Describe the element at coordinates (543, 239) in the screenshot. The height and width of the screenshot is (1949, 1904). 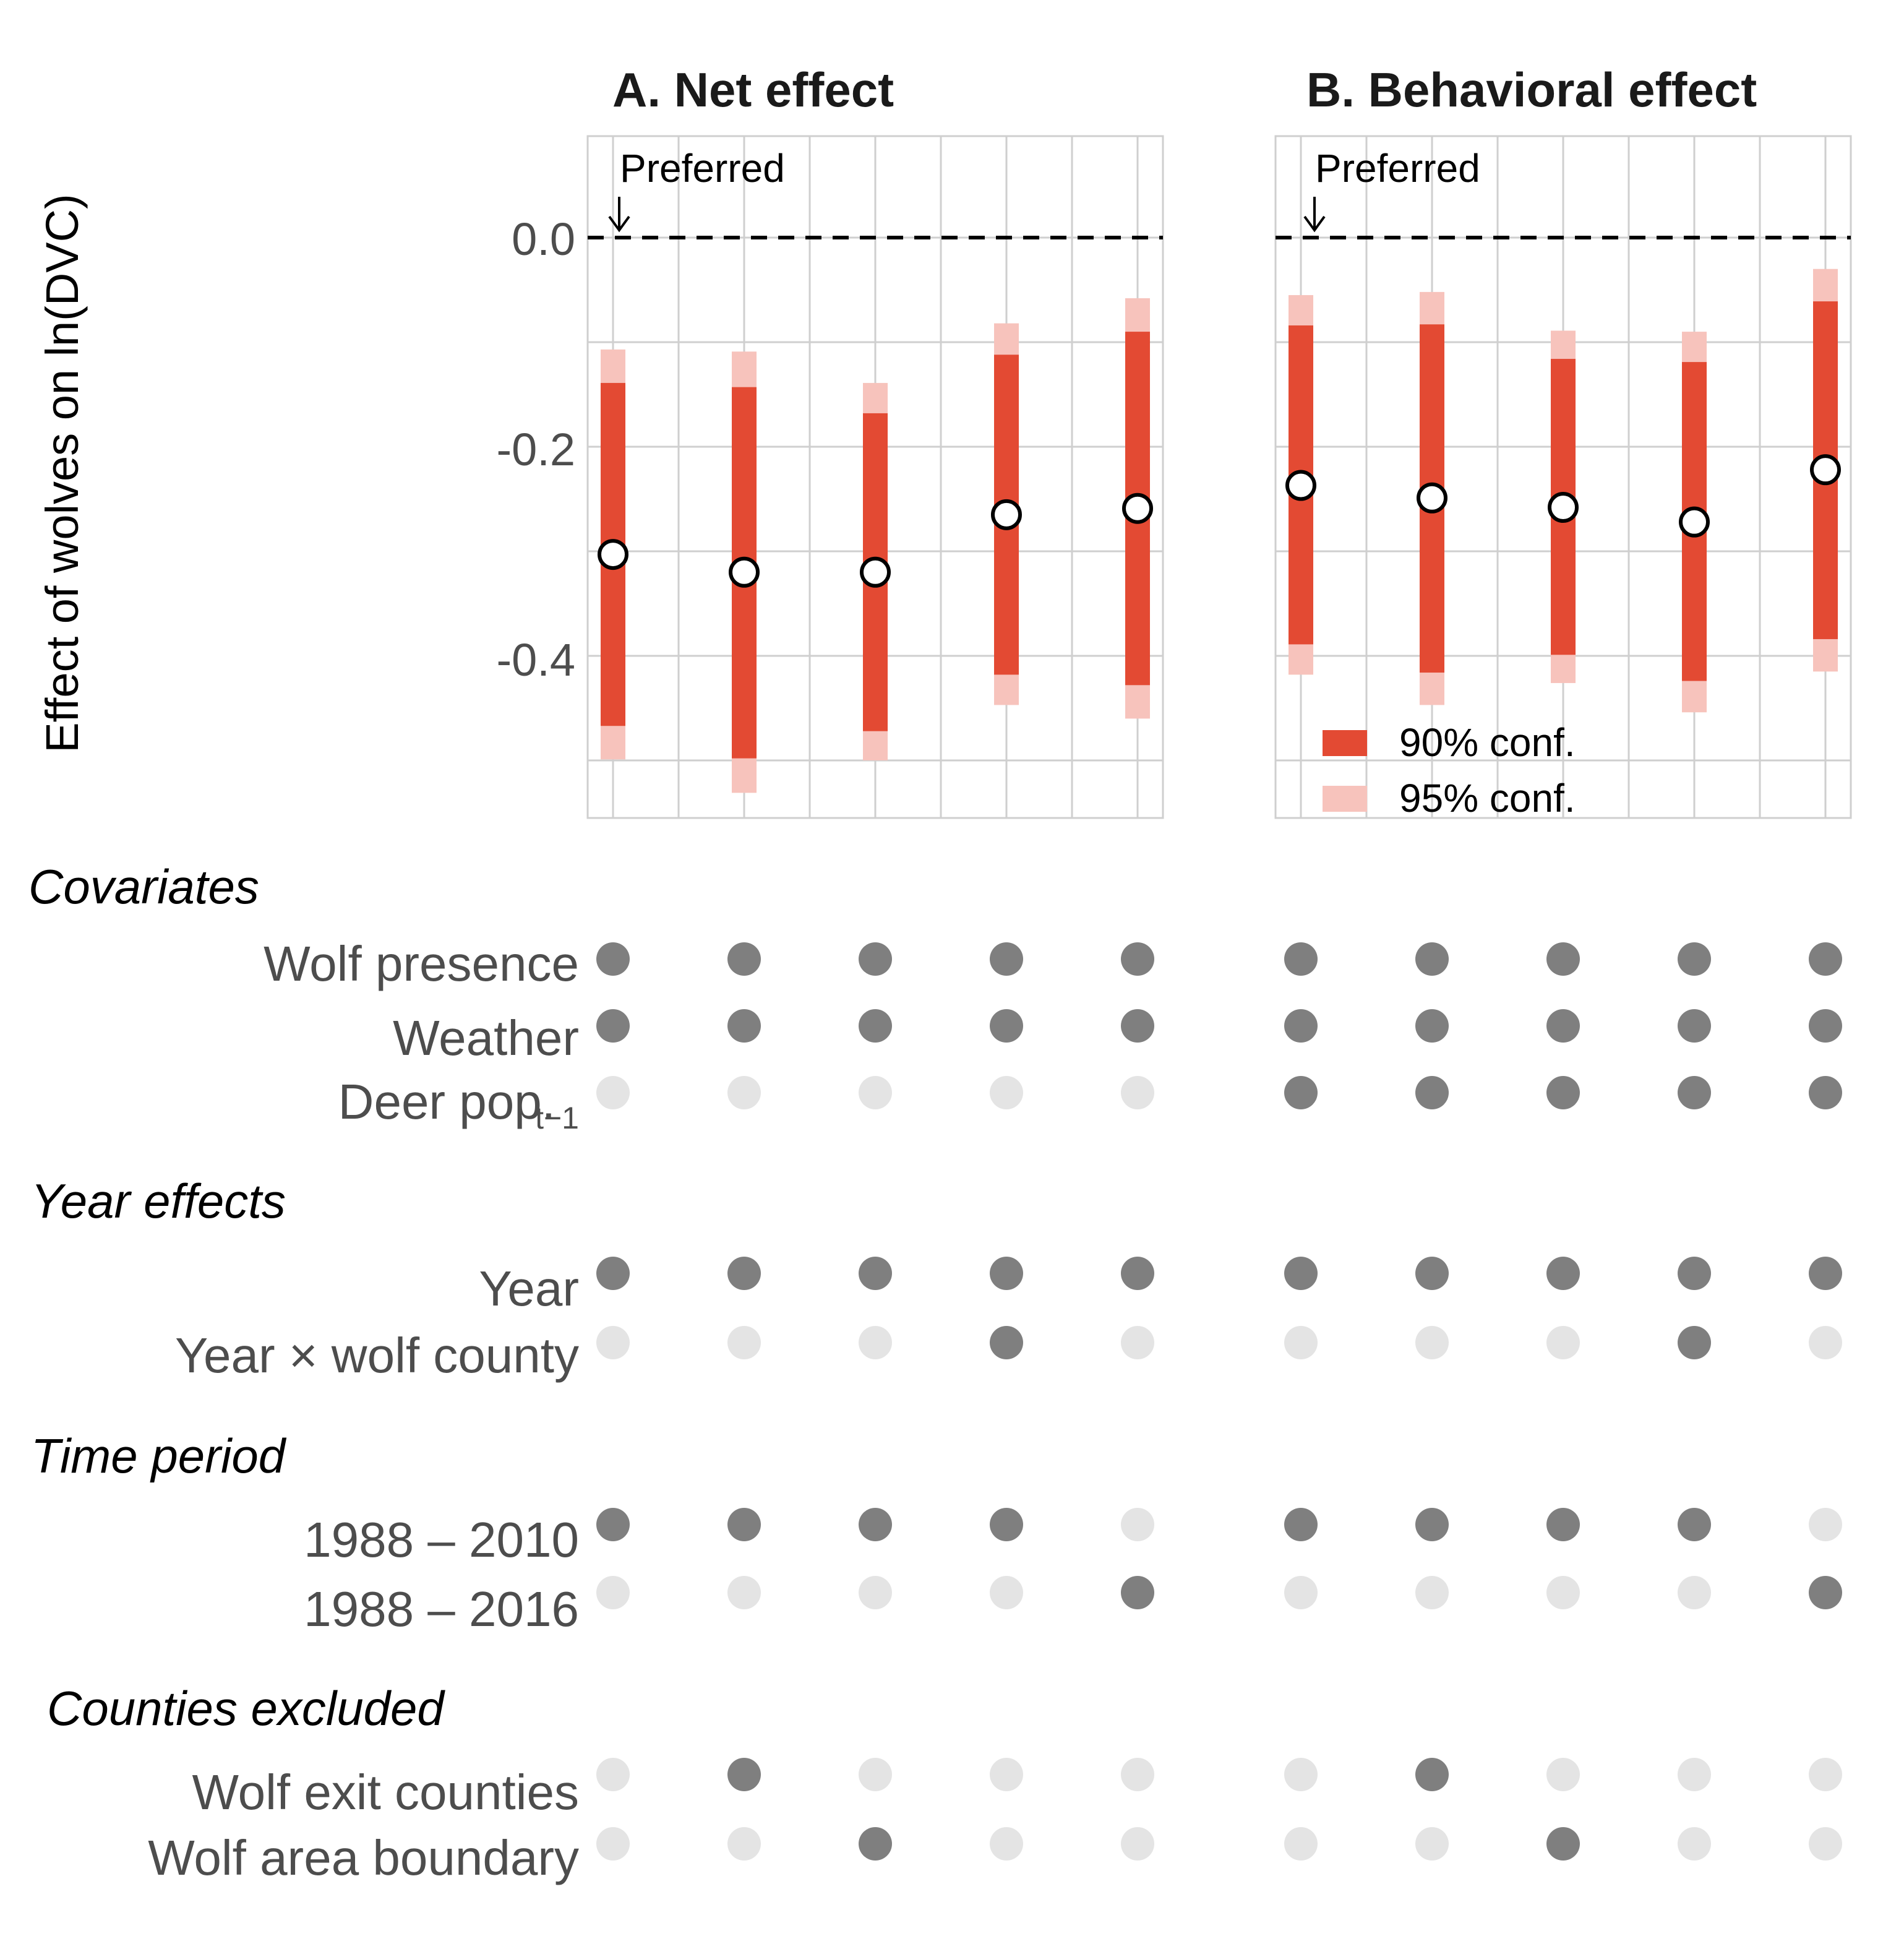
I see `y-tick-label: 0.0` at that location.